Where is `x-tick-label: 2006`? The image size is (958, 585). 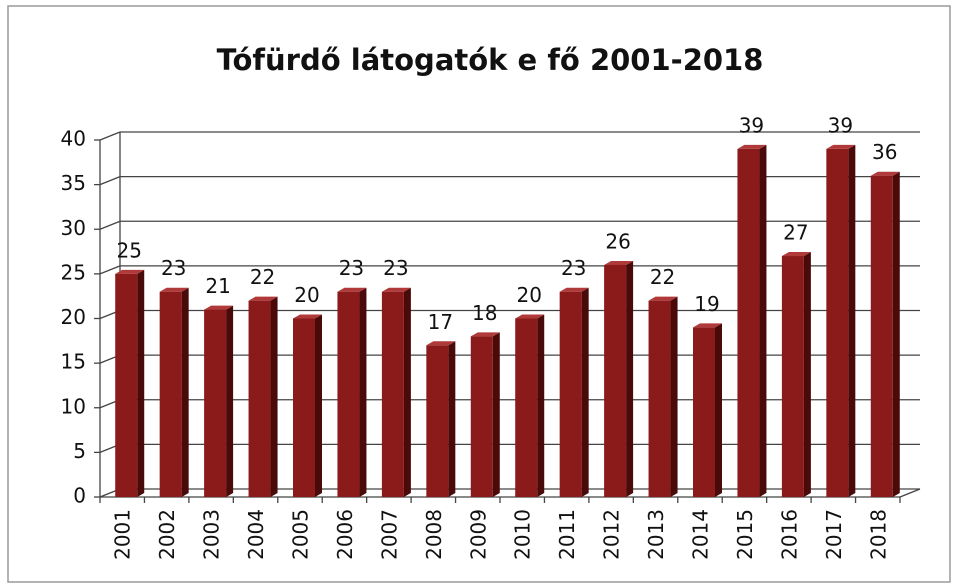 x-tick-label: 2006 is located at coordinates (345, 534).